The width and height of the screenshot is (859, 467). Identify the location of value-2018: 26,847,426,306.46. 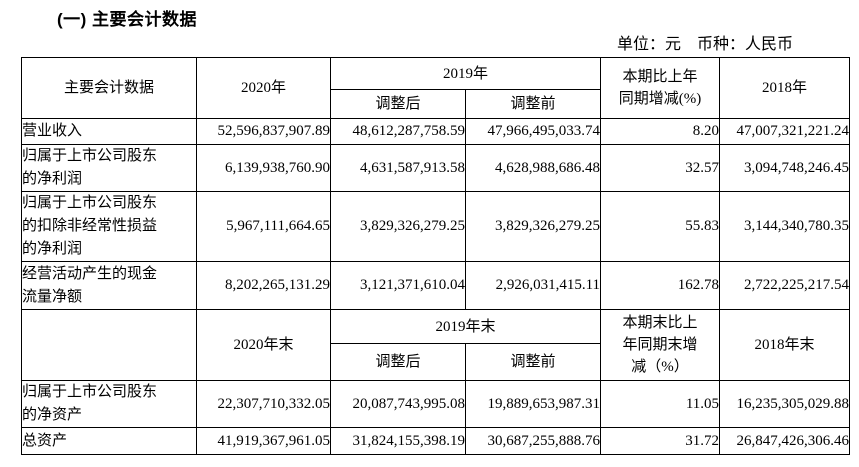
(785, 441).